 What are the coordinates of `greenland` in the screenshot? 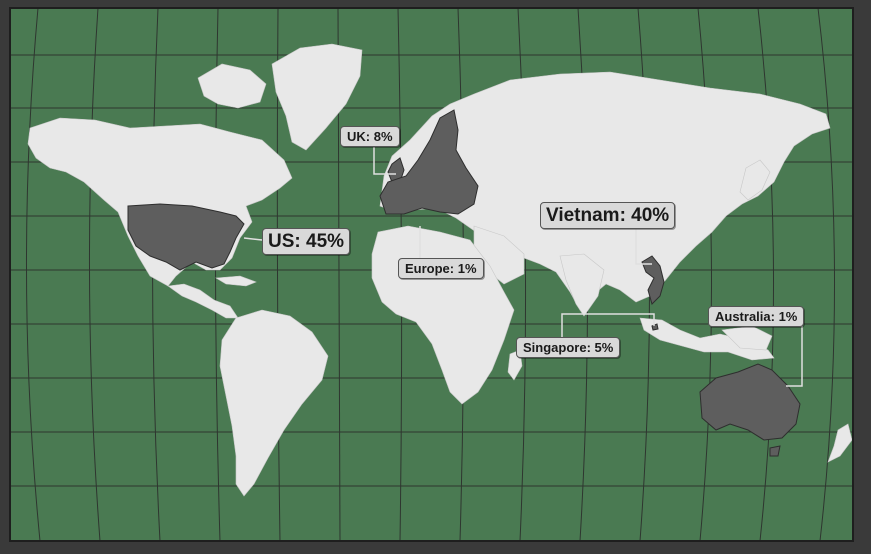 It's located at (317, 97).